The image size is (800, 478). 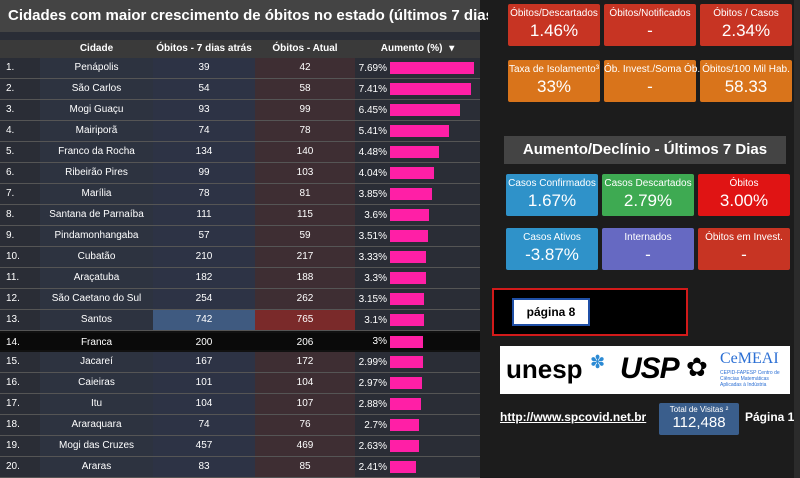 I want to click on row-city: Pindamonhangaba, so click(x=96, y=236).